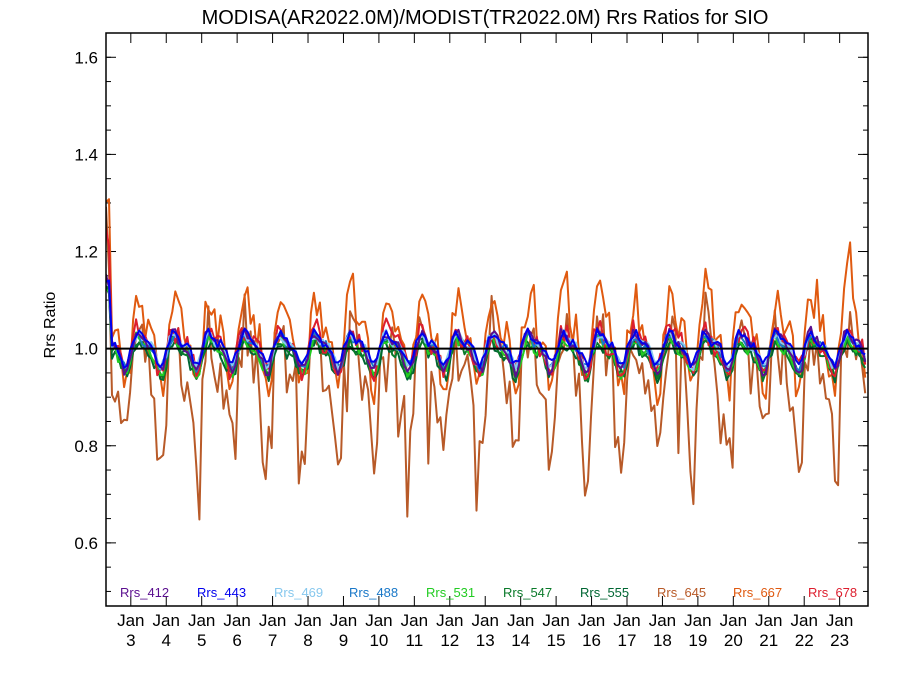 The image size is (900, 675). I want to click on x-tick-label-day: 19, so click(697, 640).